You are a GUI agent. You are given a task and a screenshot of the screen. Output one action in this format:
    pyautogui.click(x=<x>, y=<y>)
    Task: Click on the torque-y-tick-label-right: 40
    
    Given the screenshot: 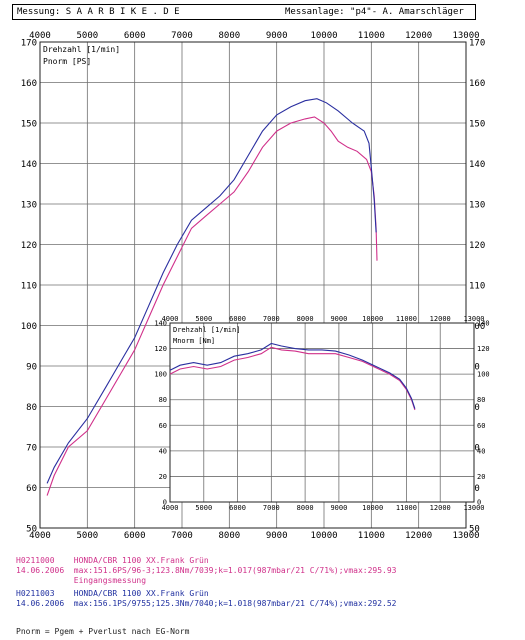 What is the action you would take?
    pyautogui.click(x=481, y=451)
    